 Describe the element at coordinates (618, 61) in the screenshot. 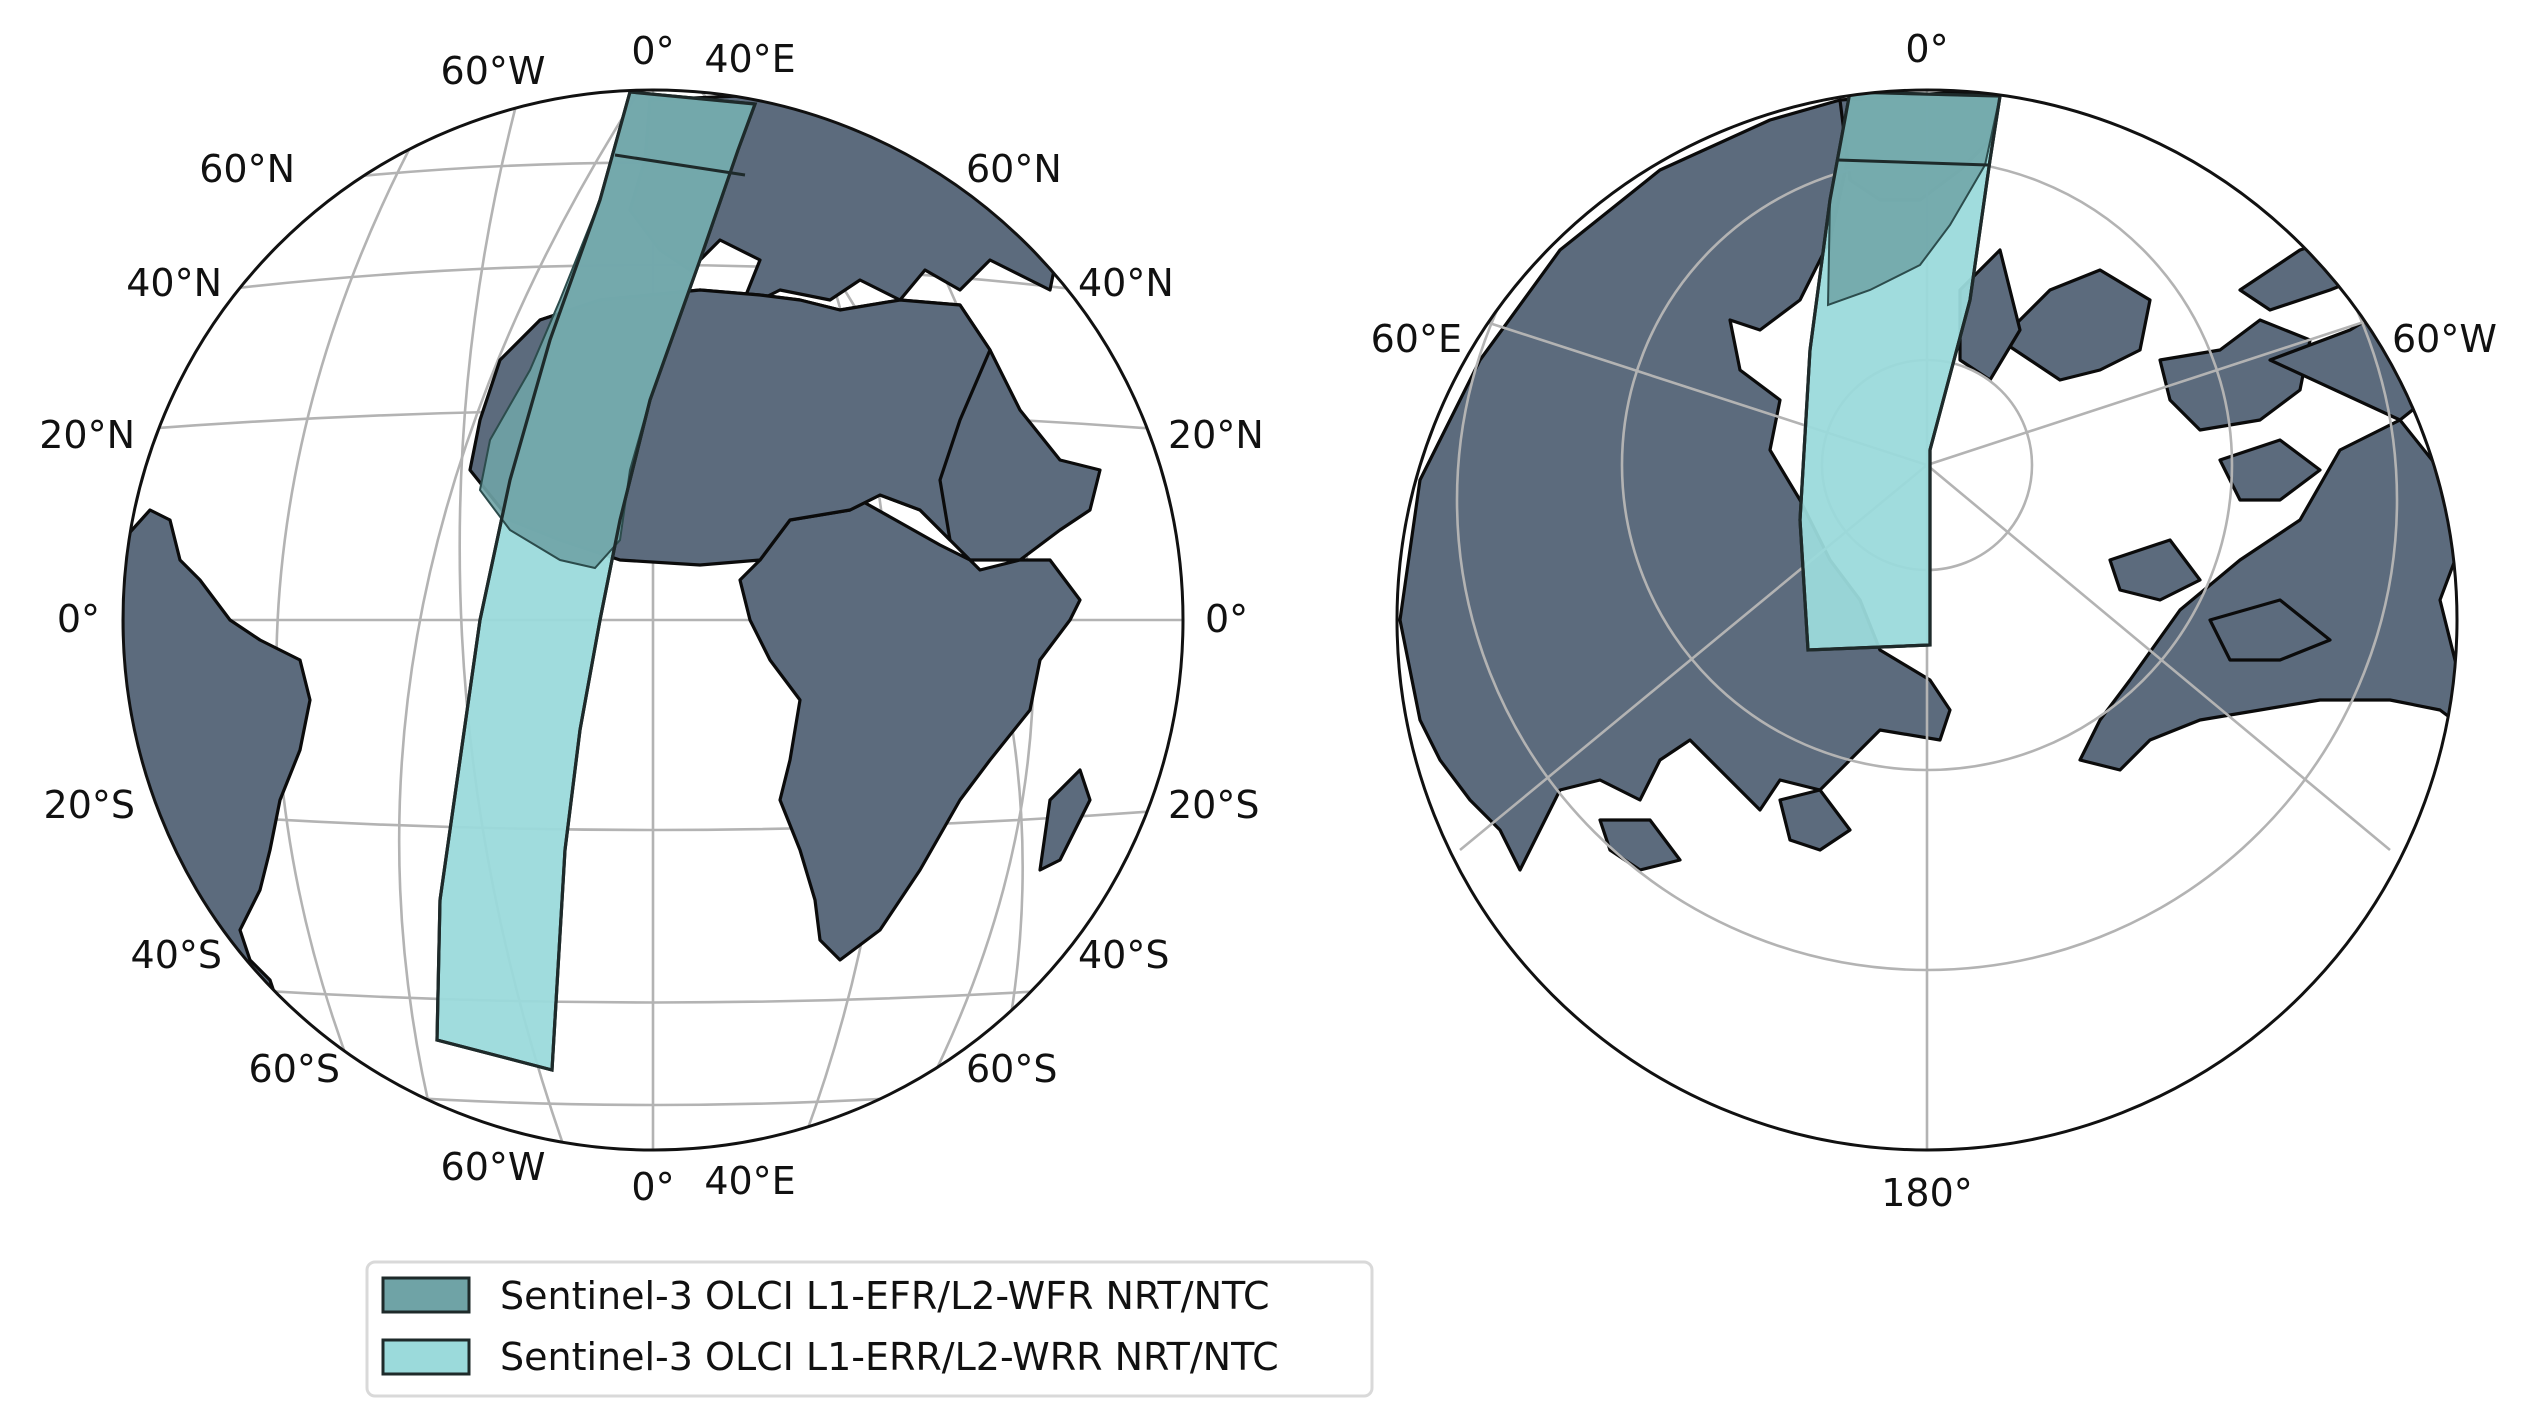

I see `left-lon-labels-top: 60°W 0° 40°E` at that location.